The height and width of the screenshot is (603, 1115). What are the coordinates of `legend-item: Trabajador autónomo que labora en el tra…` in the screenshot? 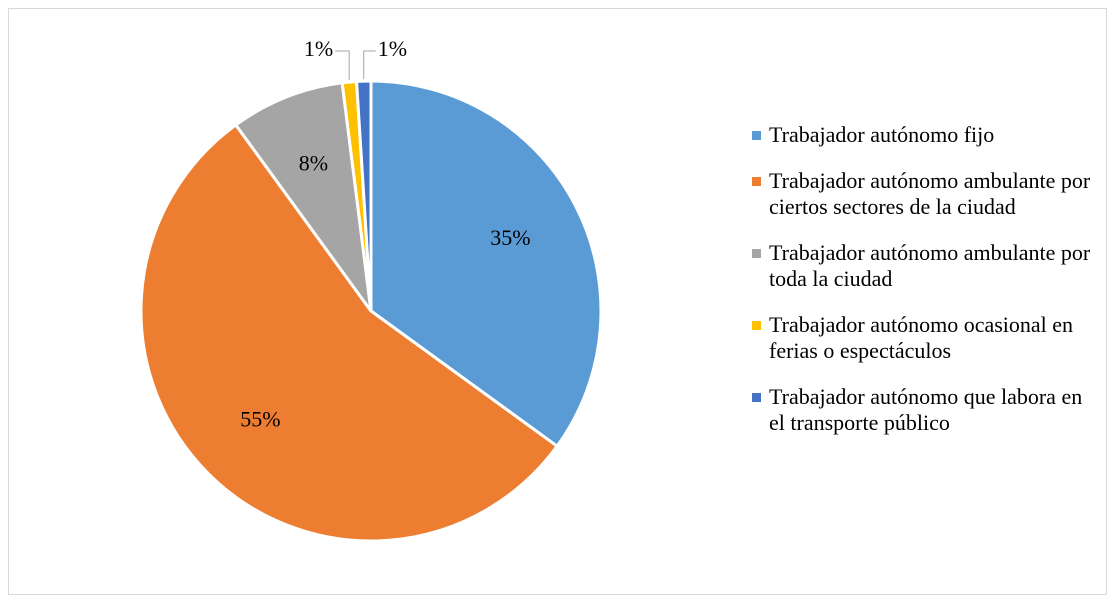 It's located at (928, 410).